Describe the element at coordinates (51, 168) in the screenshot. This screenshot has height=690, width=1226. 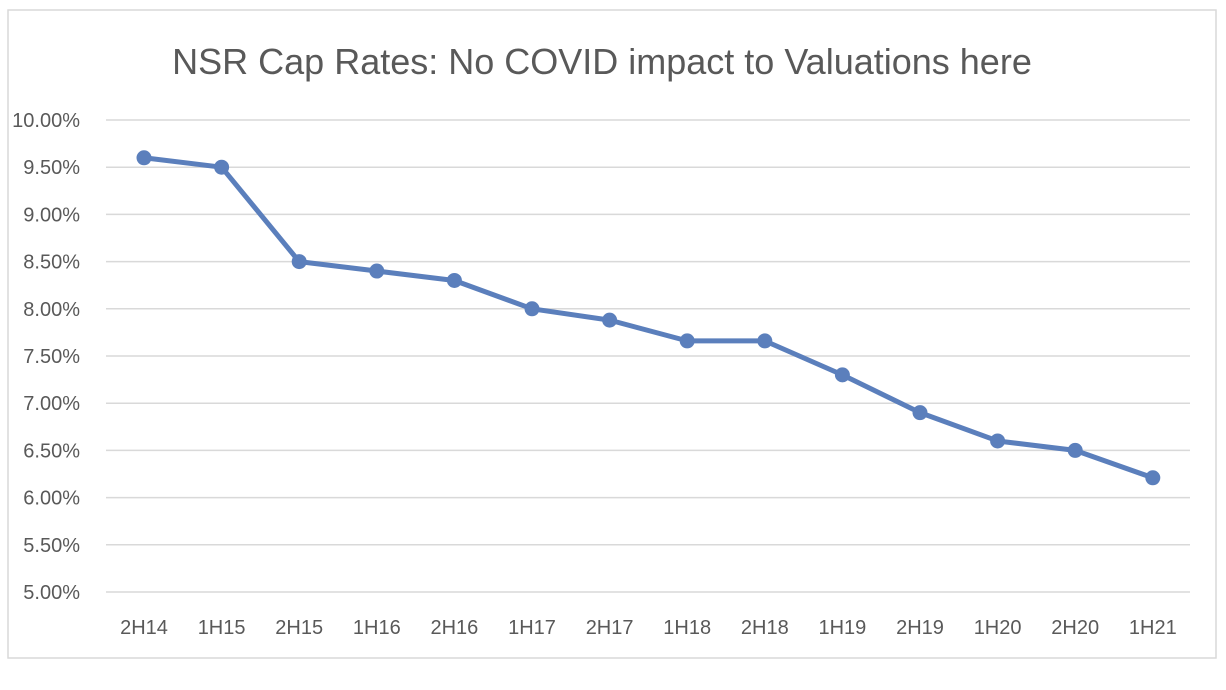
I see `y-tick-label: 9.50%` at that location.